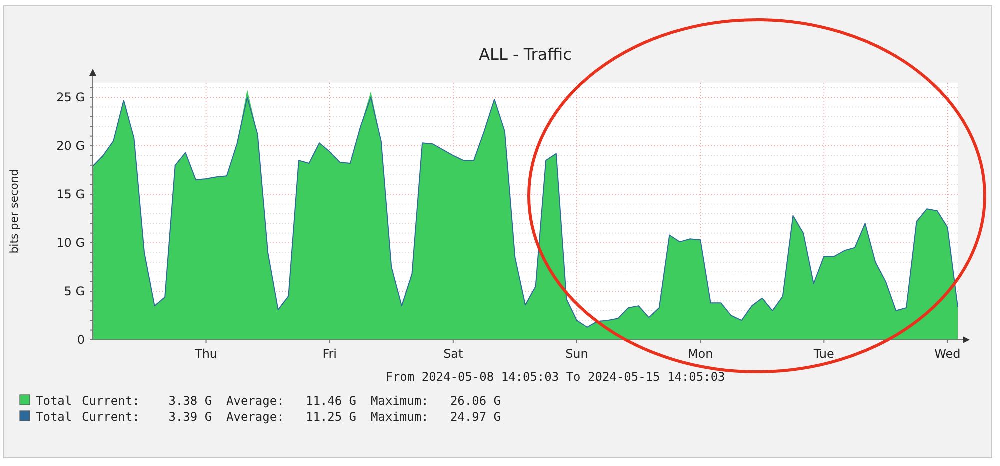 This screenshot has height=466, width=1000. Describe the element at coordinates (823, 354) in the screenshot. I see `x-tick-label: Tue` at that location.